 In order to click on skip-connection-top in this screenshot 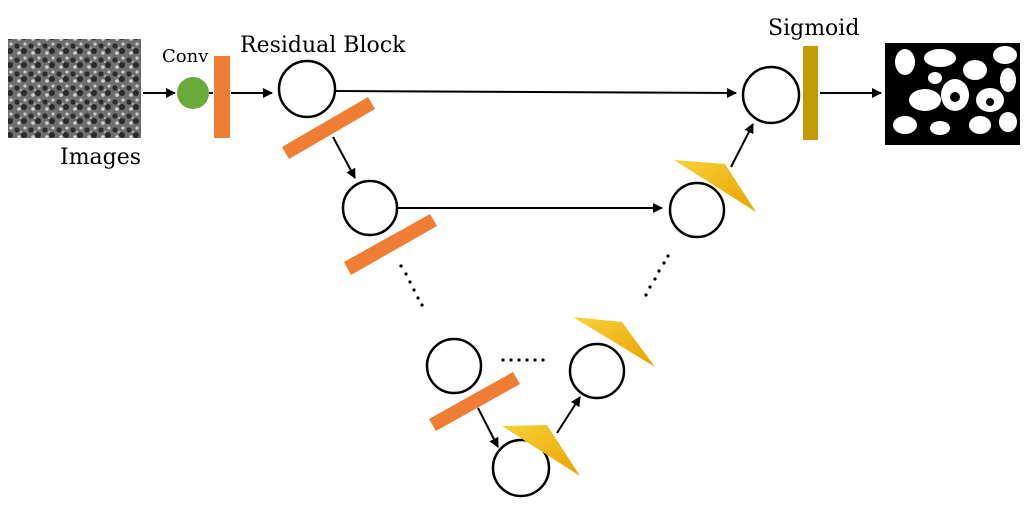, I will do `click(536, 92)`.